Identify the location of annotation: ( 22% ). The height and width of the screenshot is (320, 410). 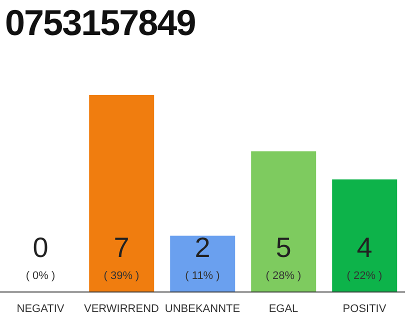
(364, 276).